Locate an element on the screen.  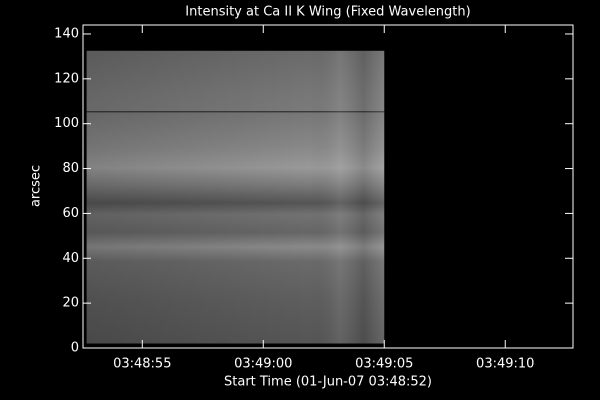
y-axis-label: arcsec is located at coordinates (36, 186).